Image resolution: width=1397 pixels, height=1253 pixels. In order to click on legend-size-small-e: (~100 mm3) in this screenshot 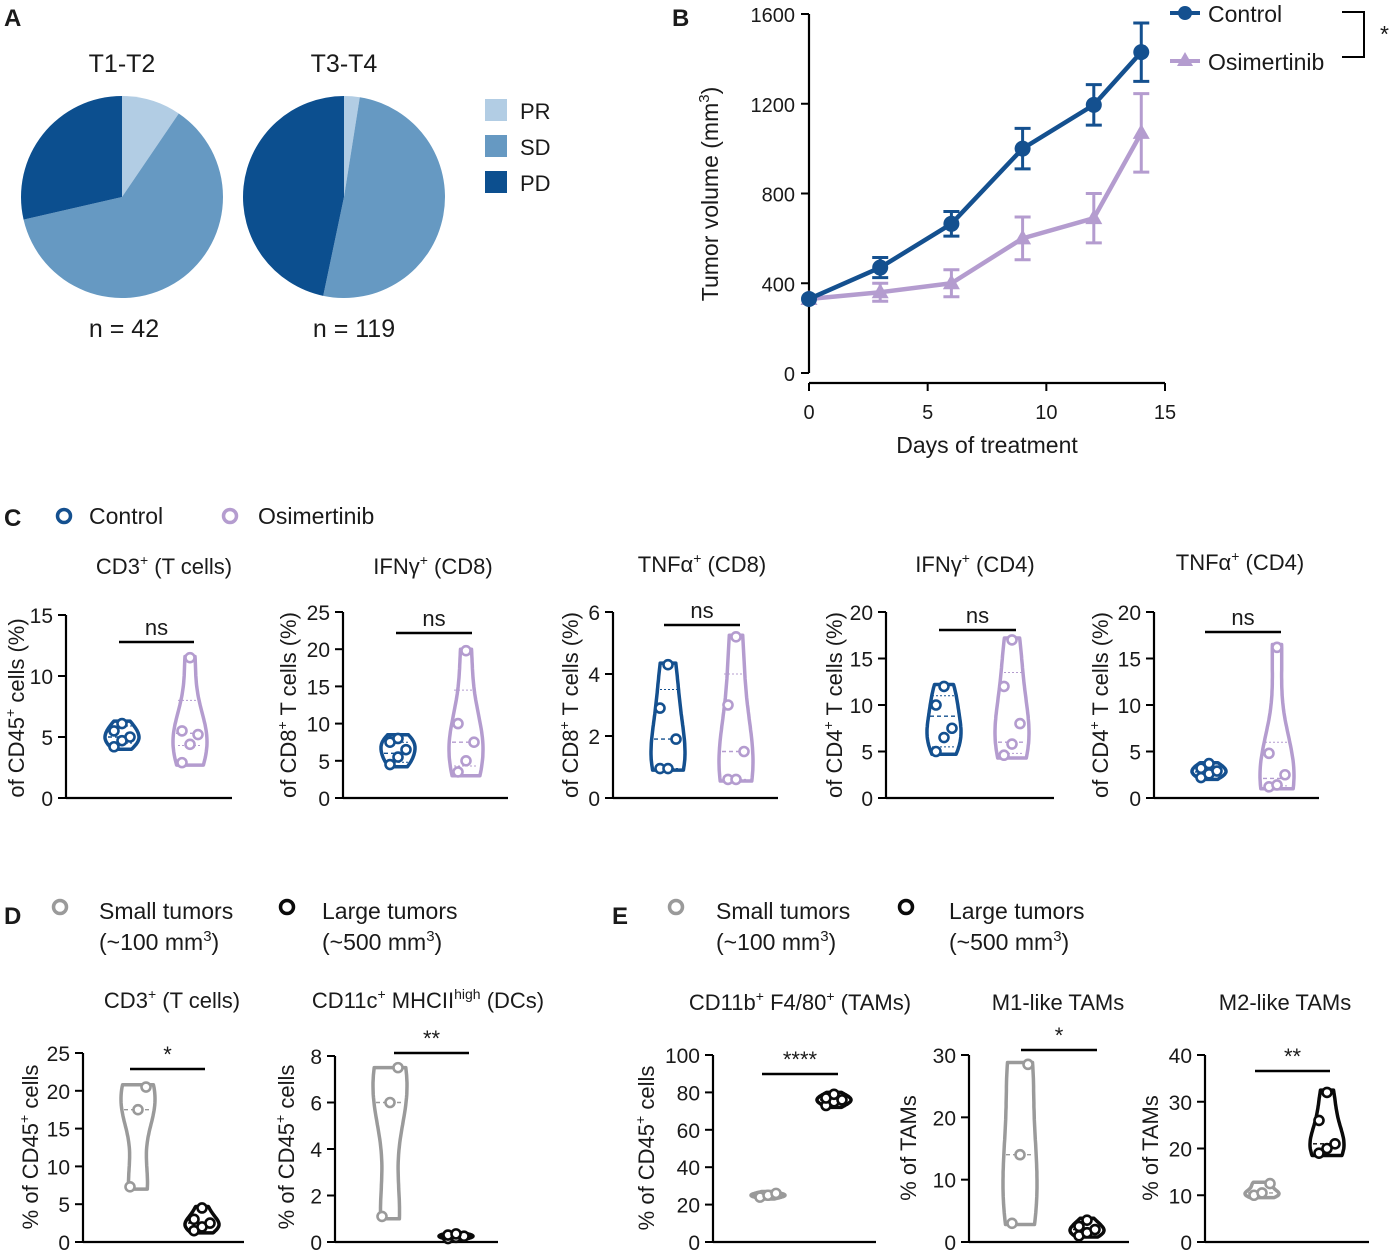, I will do `click(776, 941)`.